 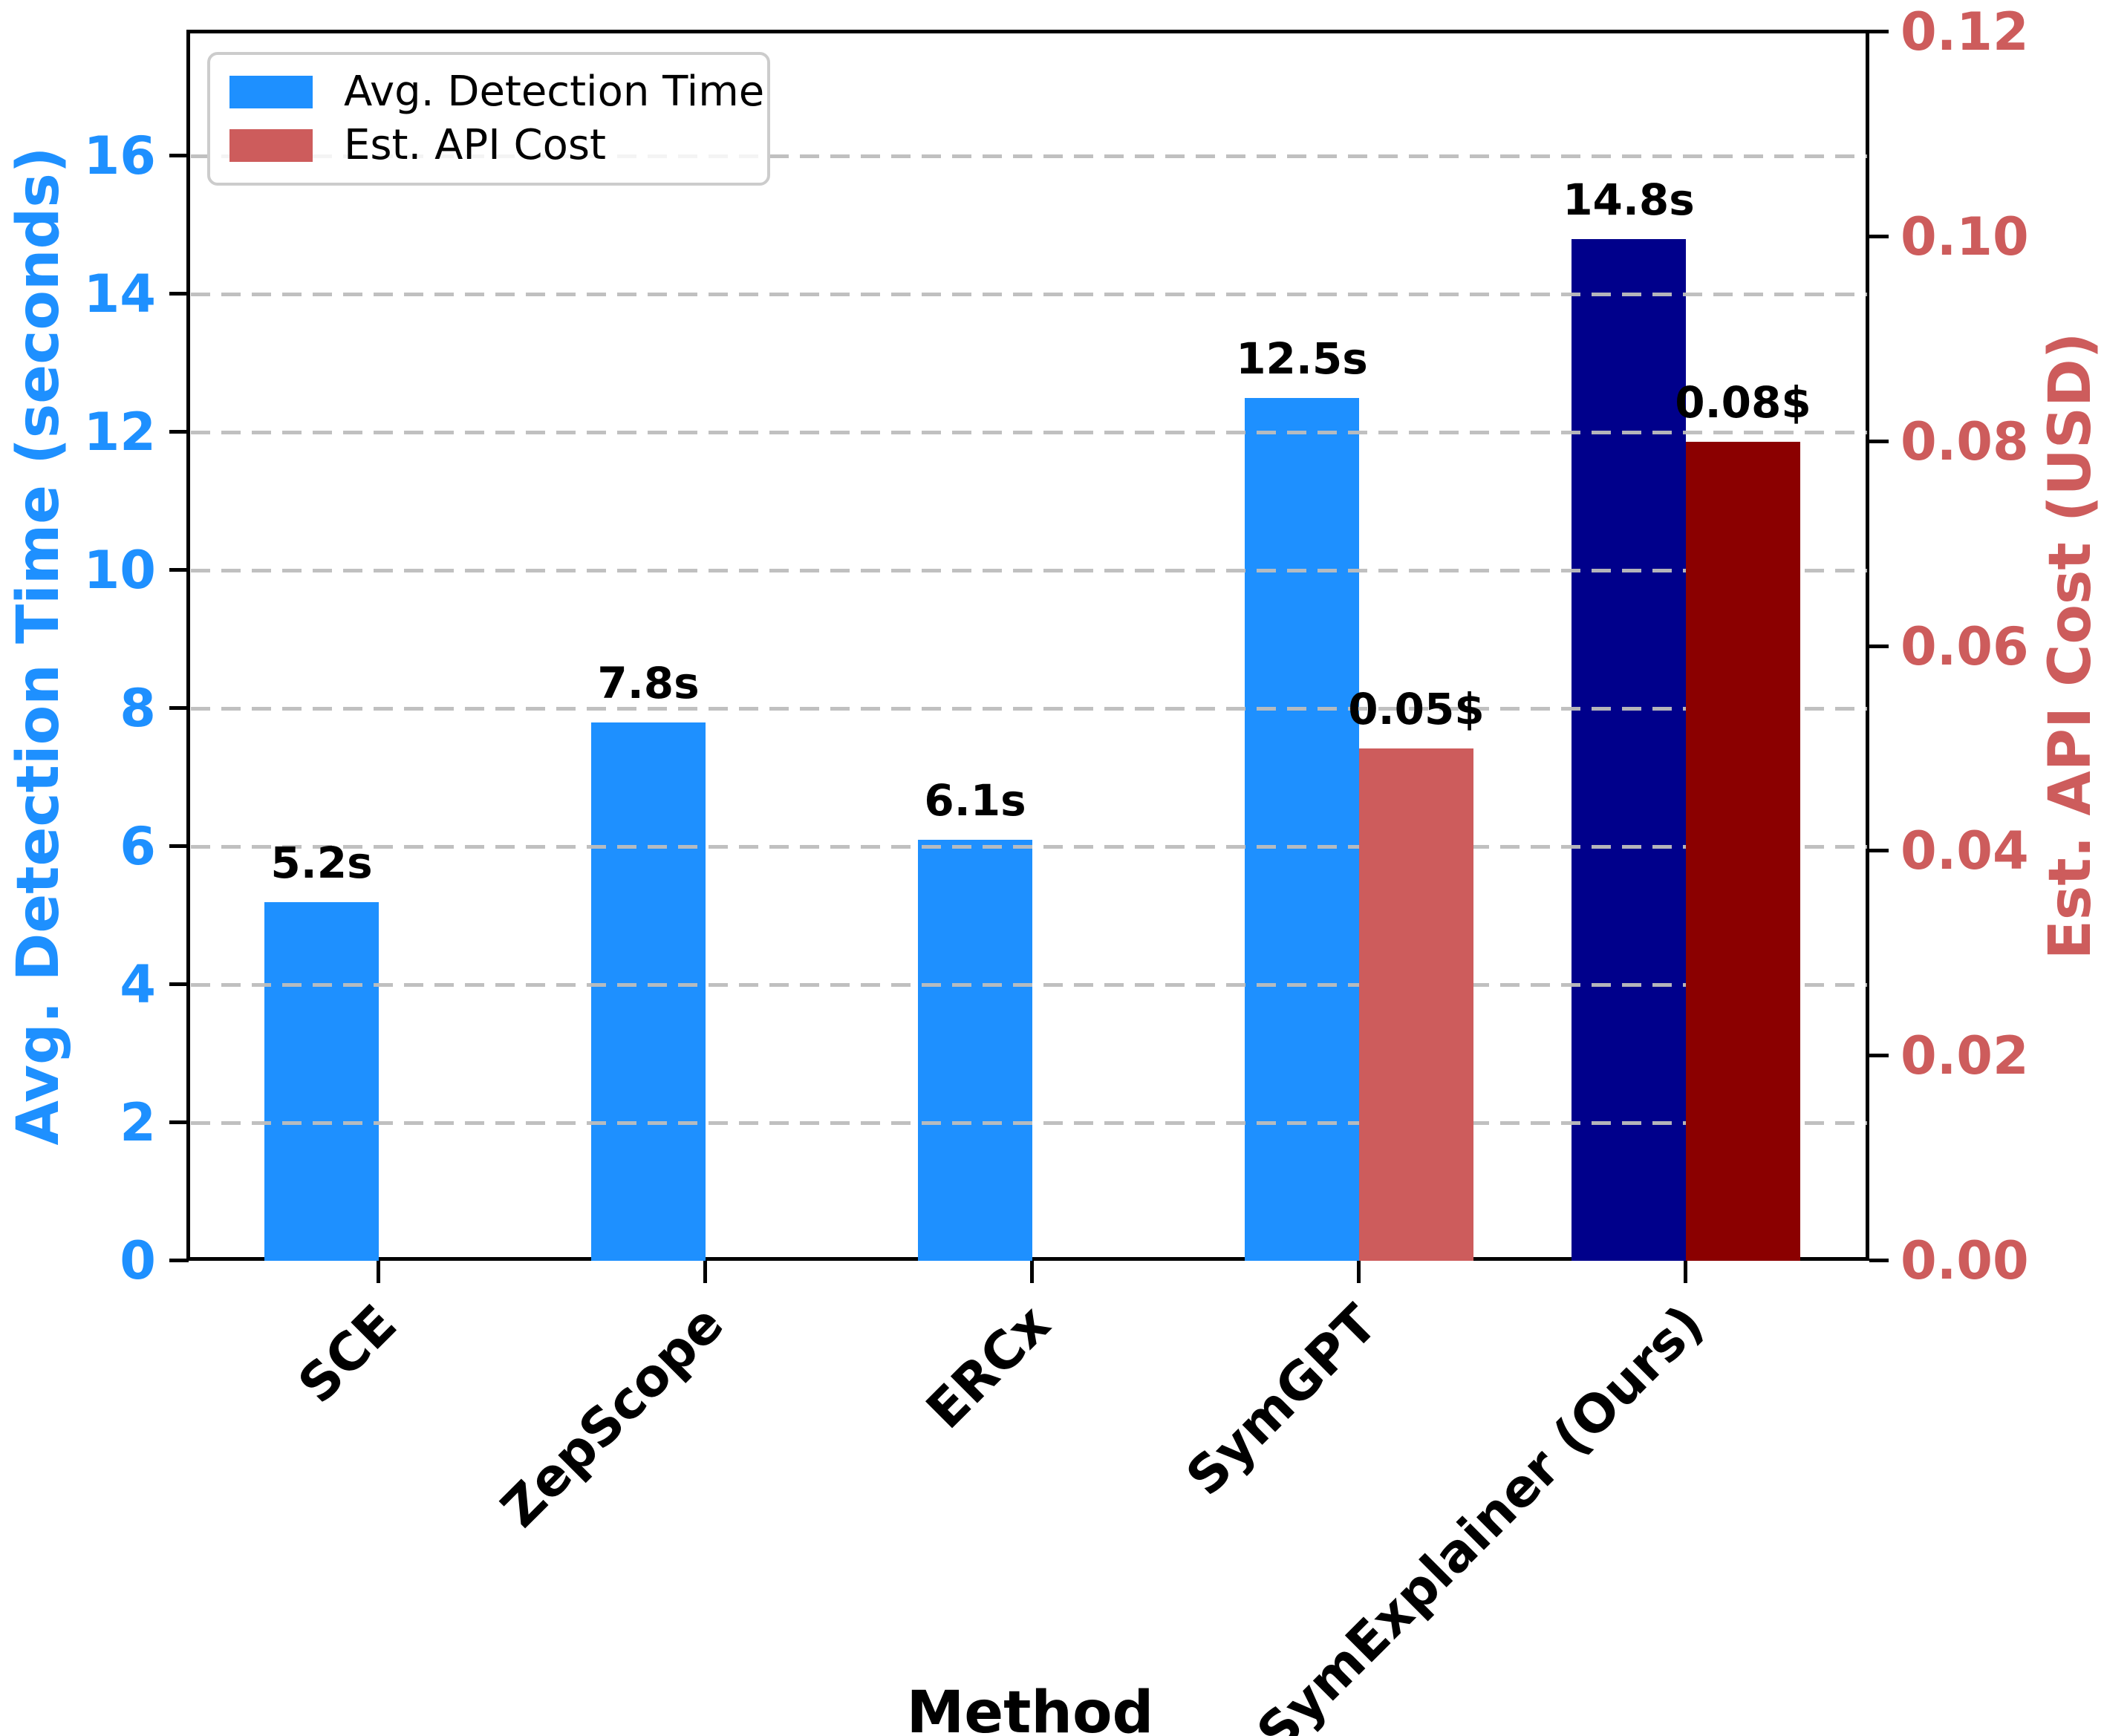 I want to click on x-tick-label-symgpt: SymGPT, so click(x=1281, y=1400).